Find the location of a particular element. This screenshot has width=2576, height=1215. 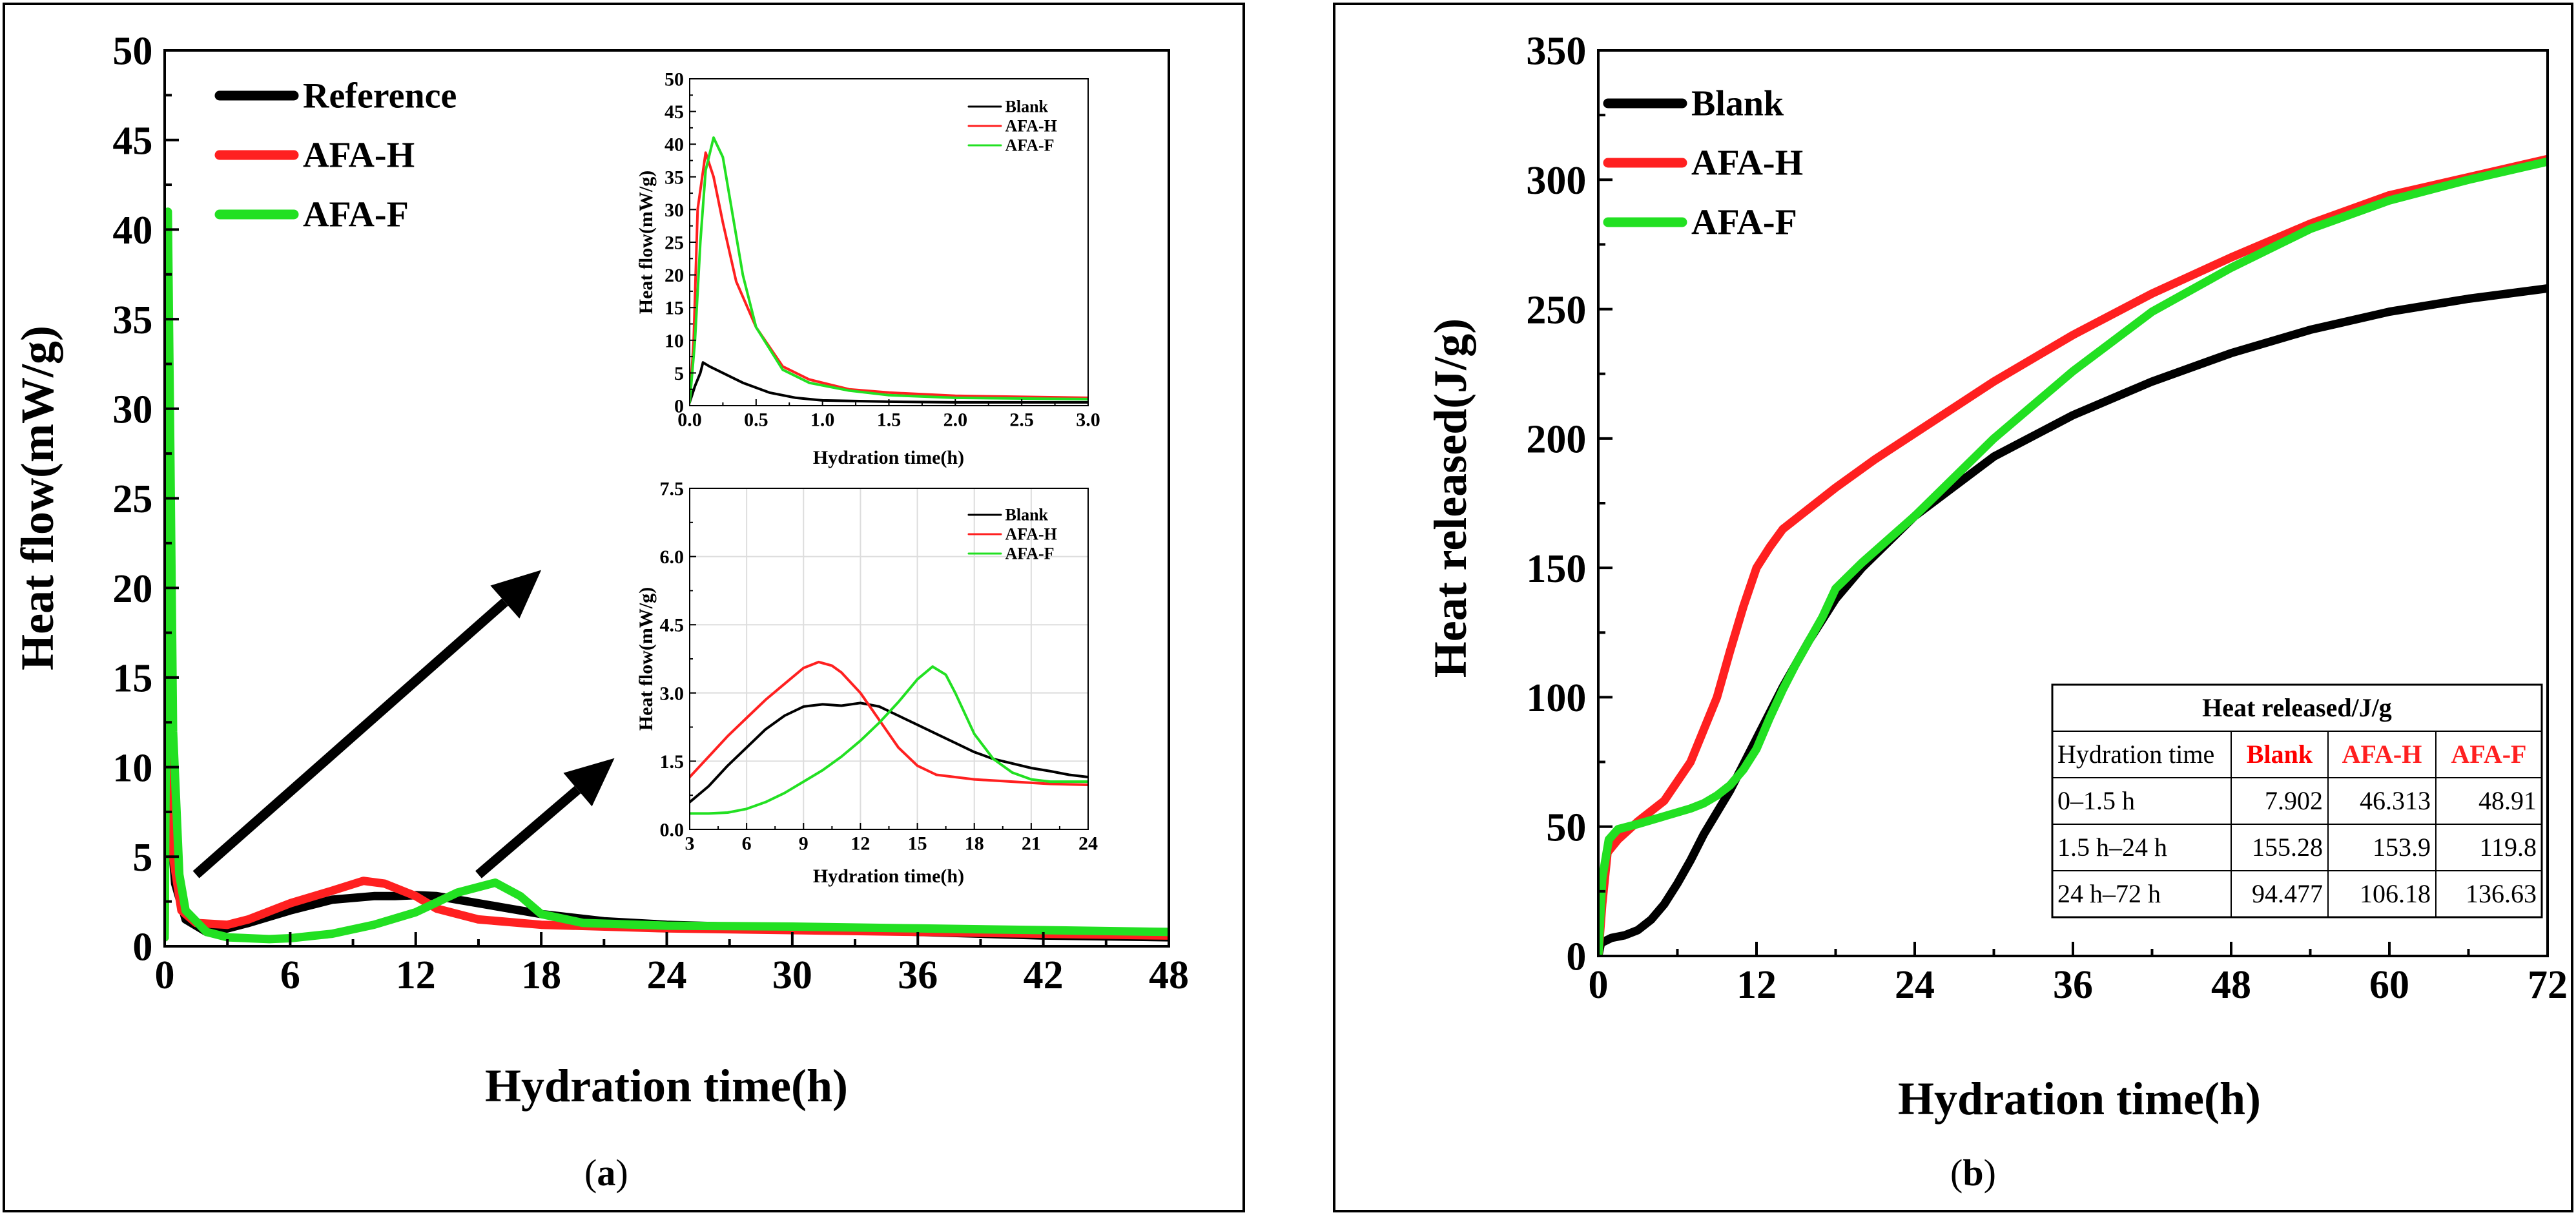

a-inset-2-legend-label-1: AFA-H is located at coordinates (1031, 534).